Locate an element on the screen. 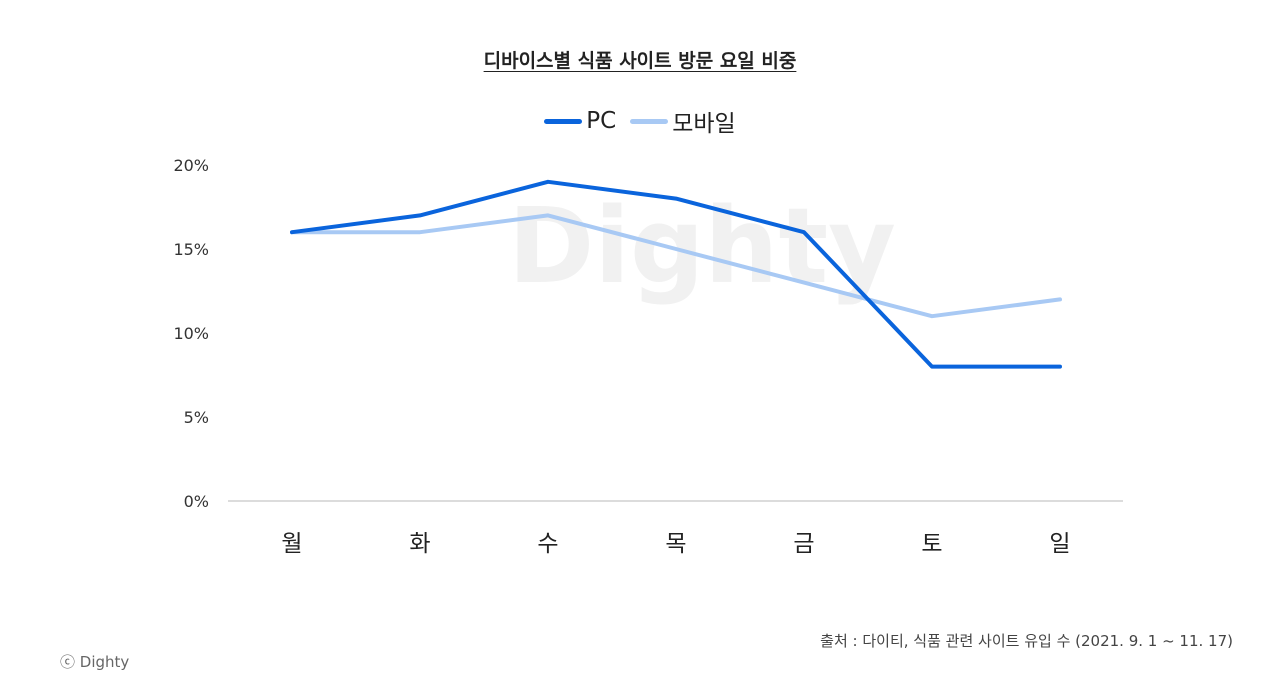 Image resolution: width=1280 pixels, height=696 pixels. legend-item-pc: PC is located at coordinates (580, 121).